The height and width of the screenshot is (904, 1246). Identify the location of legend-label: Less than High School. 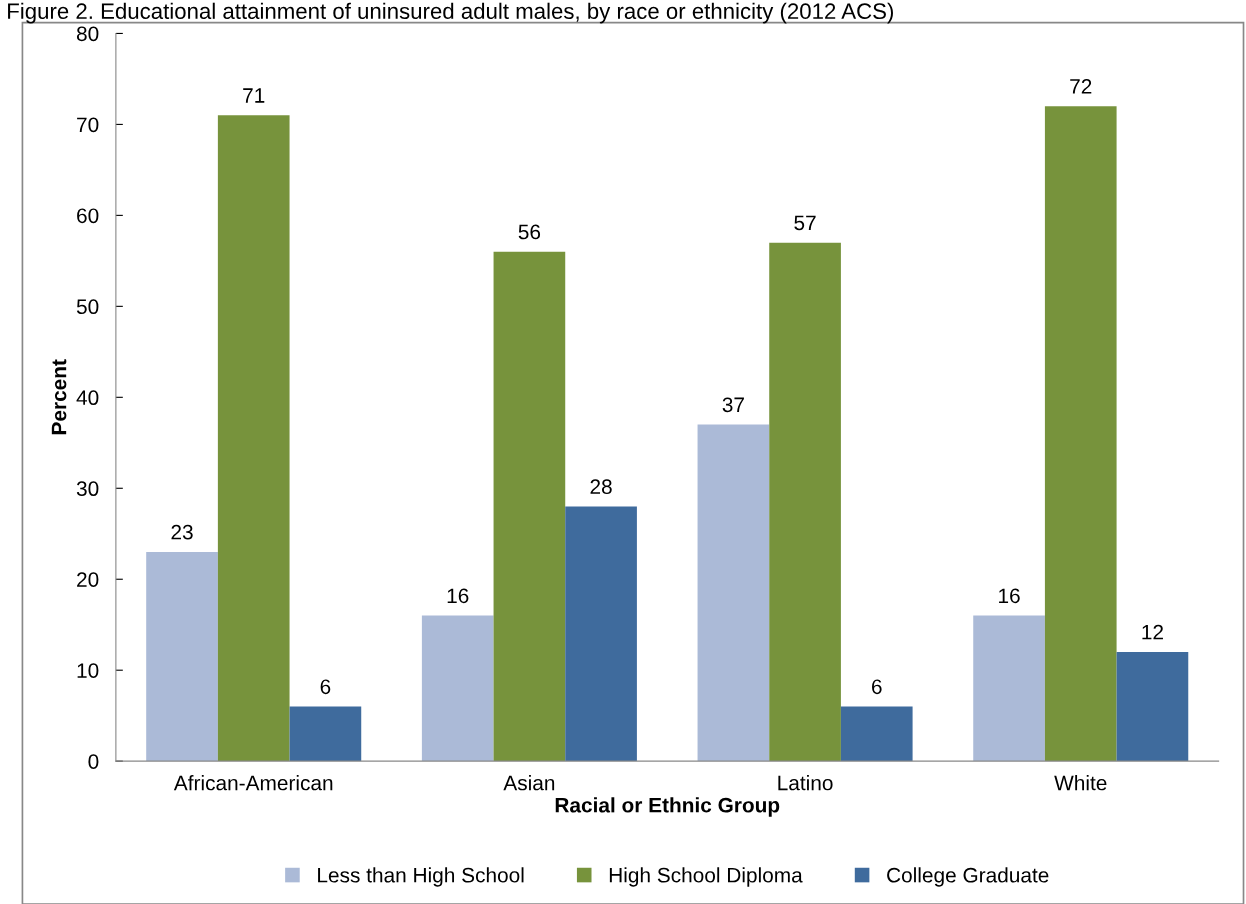
(421, 877).